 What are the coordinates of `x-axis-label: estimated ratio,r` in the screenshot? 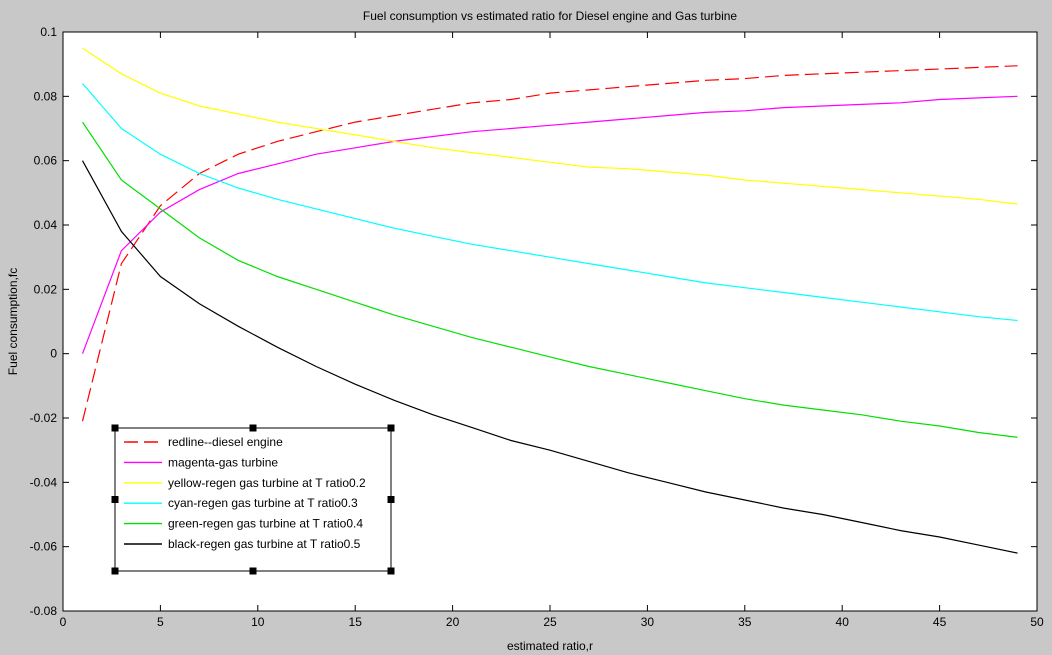 It's located at (550, 646).